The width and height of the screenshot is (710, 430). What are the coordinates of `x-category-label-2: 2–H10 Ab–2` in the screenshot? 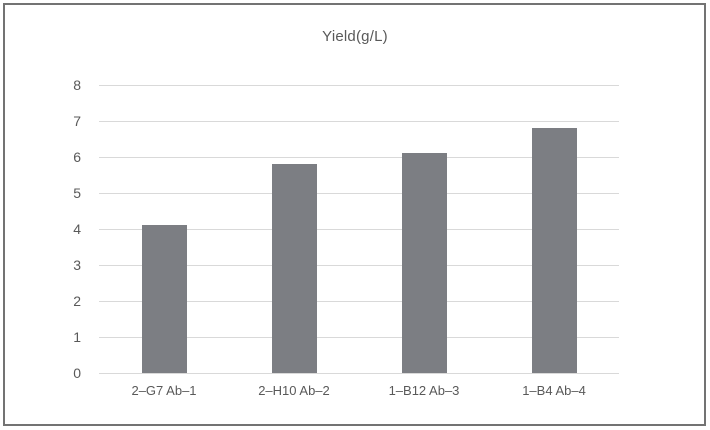 It's located at (294, 390).